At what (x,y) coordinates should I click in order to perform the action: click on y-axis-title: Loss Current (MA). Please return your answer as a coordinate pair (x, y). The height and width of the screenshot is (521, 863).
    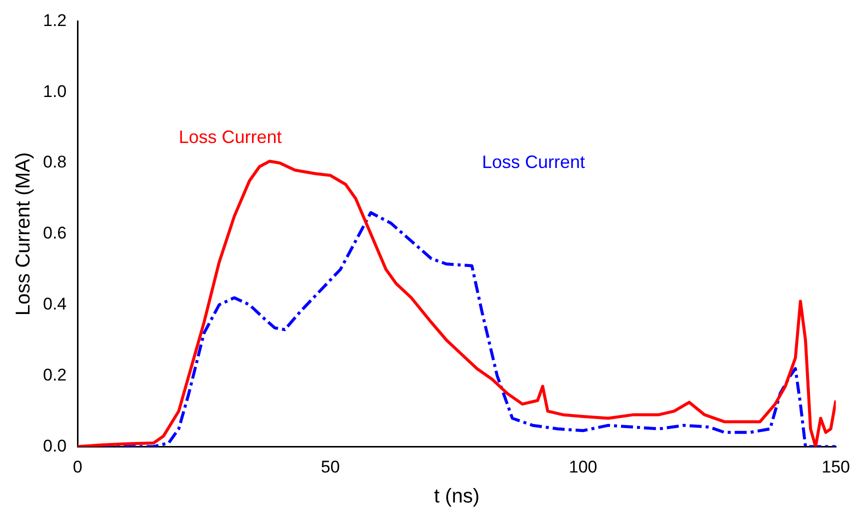
    Looking at the image, I should click on (23, 234).